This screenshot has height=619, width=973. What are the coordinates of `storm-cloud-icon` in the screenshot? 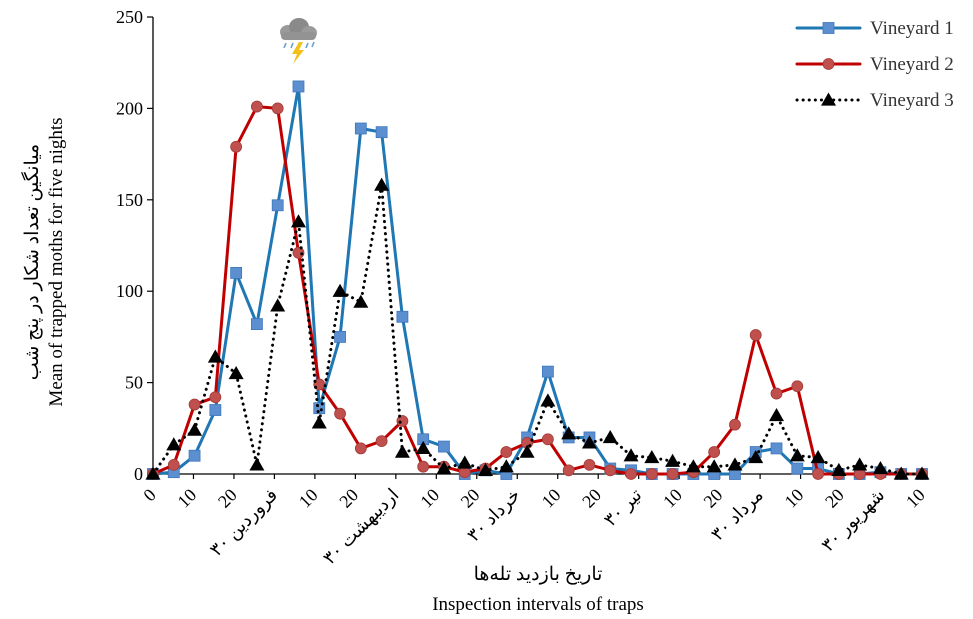 It's located at (298, 41).